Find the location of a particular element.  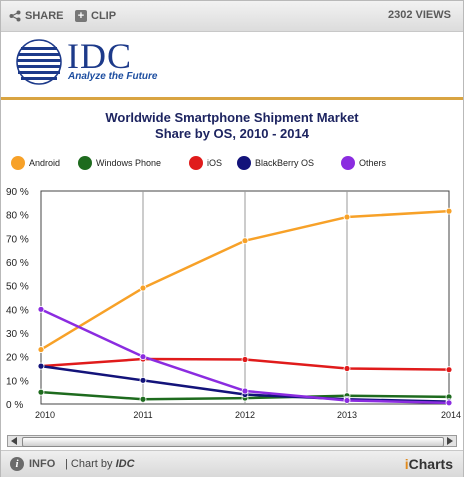

share-label: SHARE is located at coordinates (44, 16).